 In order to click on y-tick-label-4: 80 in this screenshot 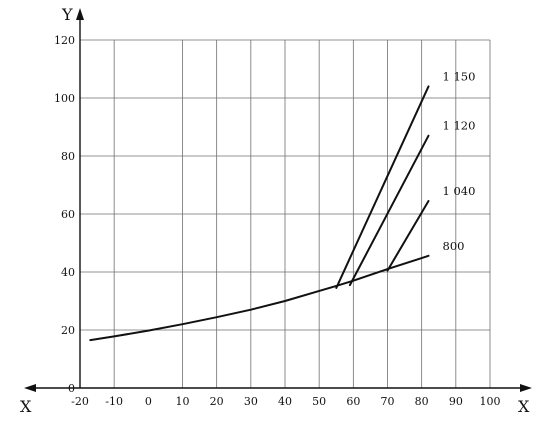, I will do `click(68, 156)`.